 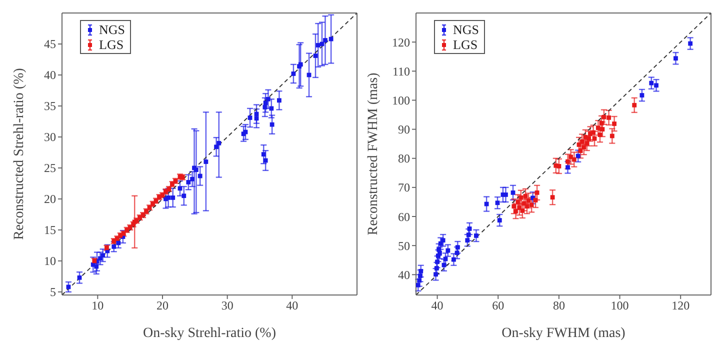 I want to click on x-tick-label: 60, so click(x=498, y=305).